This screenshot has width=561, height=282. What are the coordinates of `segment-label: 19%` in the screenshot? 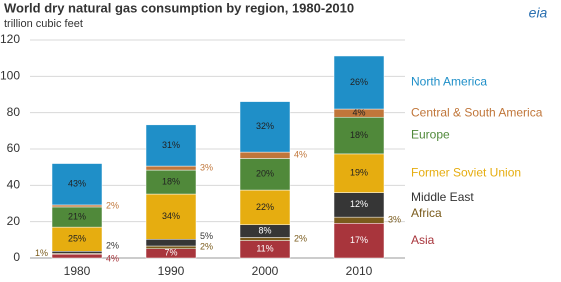 It's located at (359, 173).